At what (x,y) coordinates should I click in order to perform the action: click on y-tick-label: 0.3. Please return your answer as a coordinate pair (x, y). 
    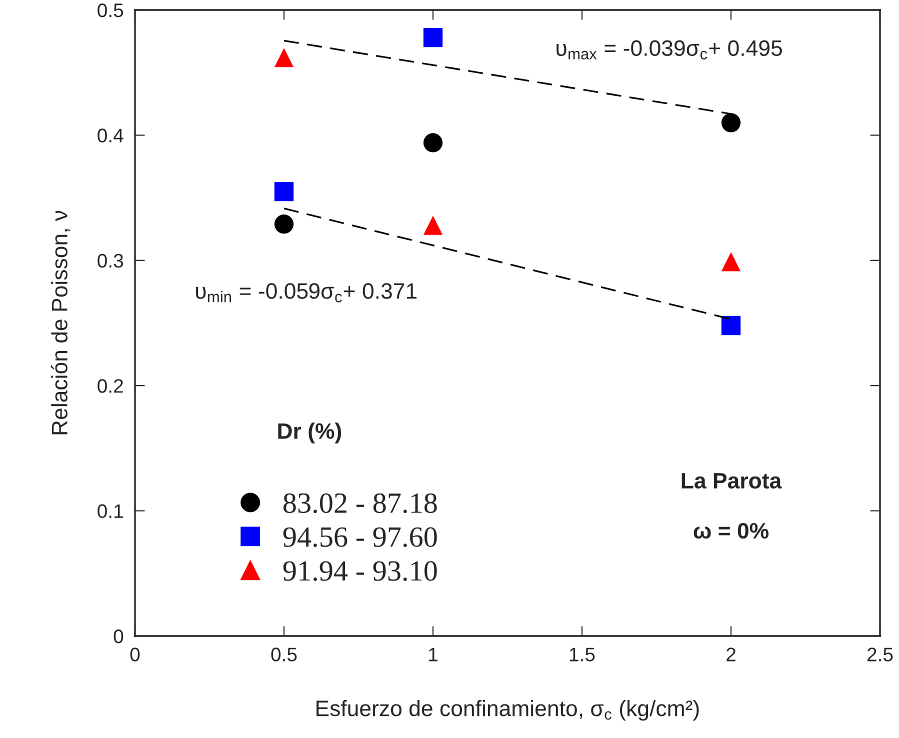
    Looking at the image, I should click on (111, 261).